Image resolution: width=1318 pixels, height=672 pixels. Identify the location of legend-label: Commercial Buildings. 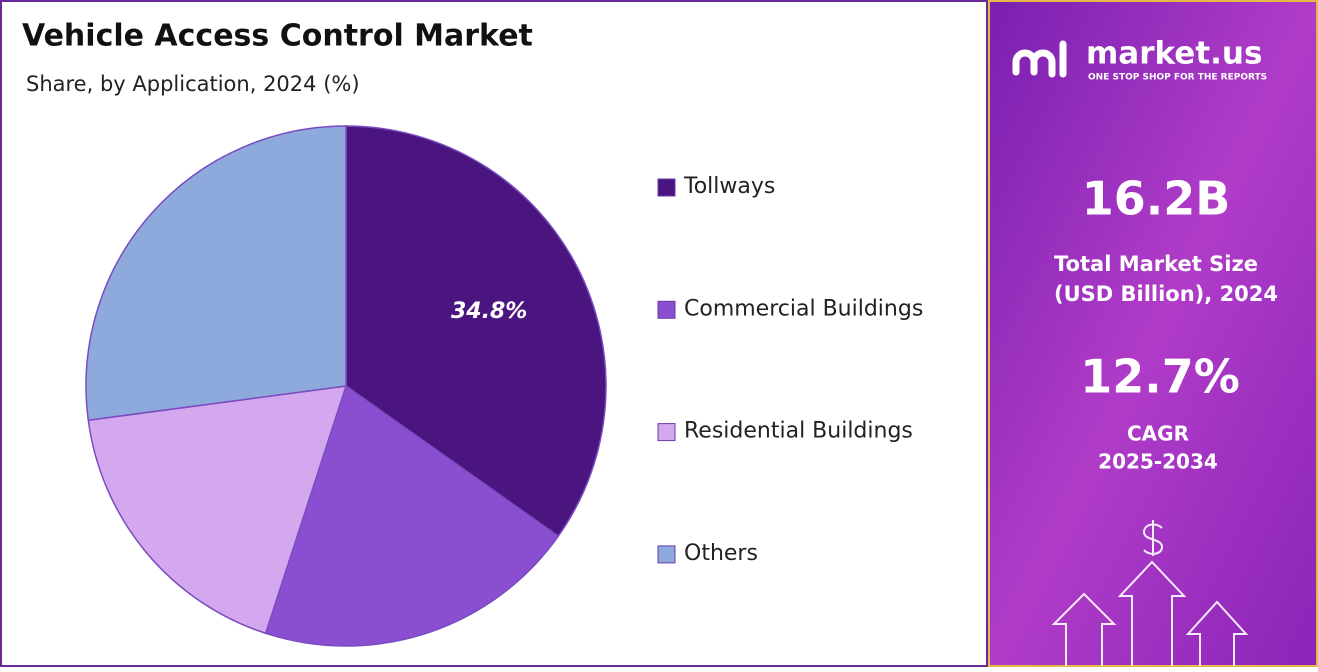
(803, 308).